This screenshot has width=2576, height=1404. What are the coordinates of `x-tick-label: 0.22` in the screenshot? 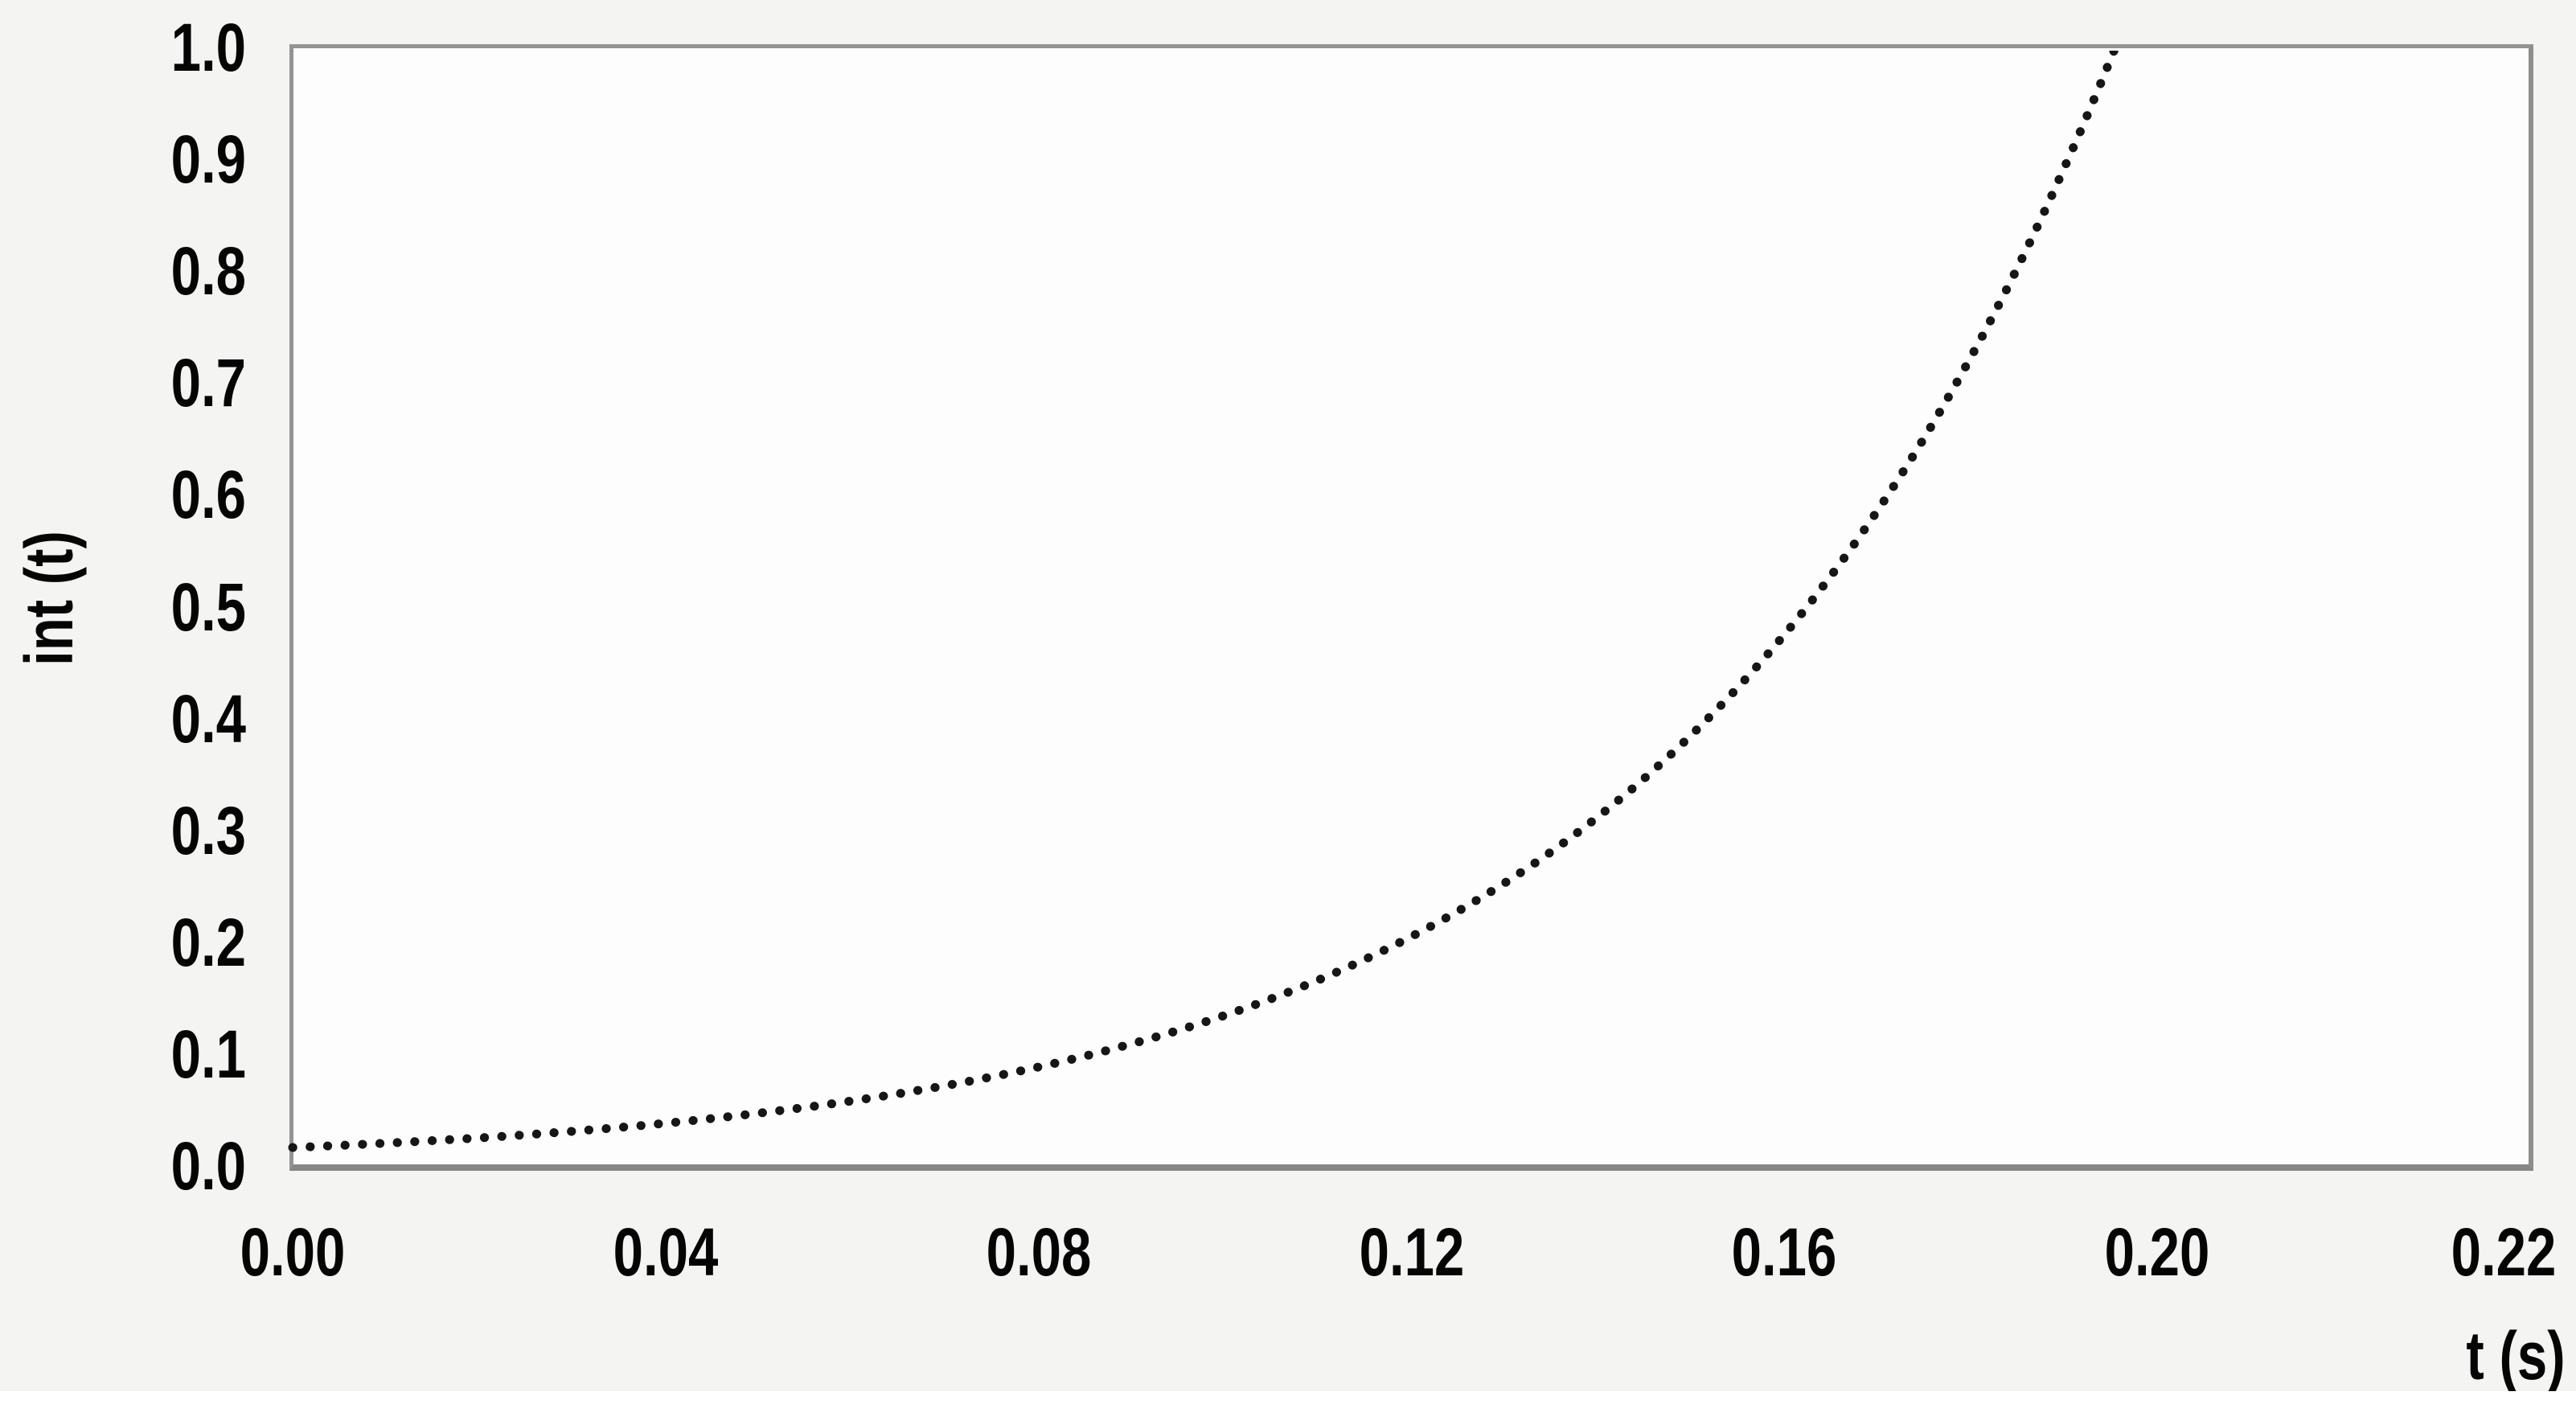 It's located at (2504, 1252).